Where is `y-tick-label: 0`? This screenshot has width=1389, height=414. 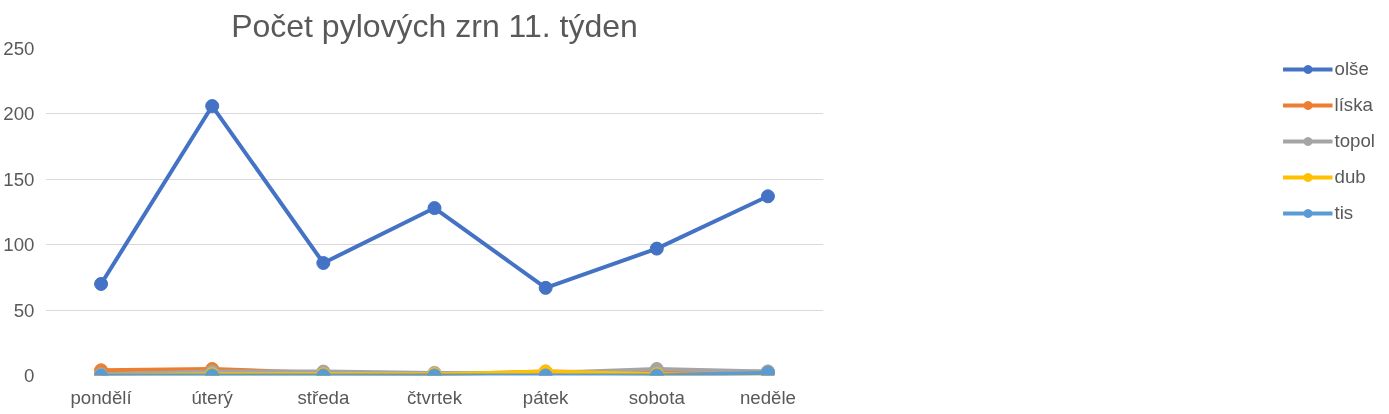
y-tick-label: 0 is located at coordinates (29, 375).